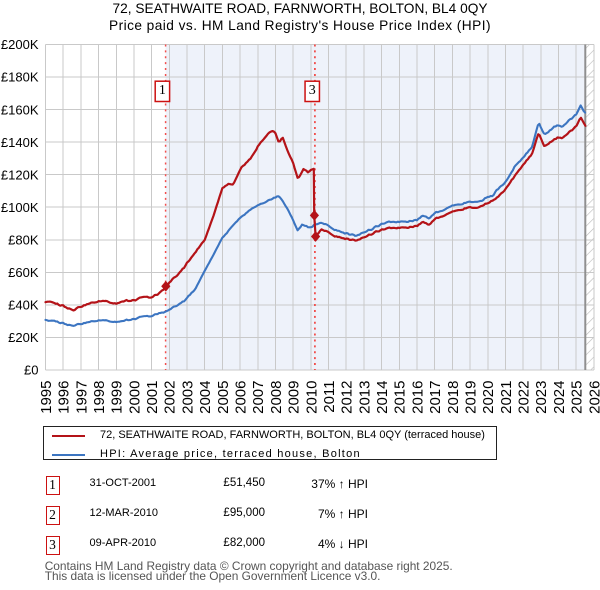 Image resolution: width=600 pixels, height=590 pixels. What do you see at coordinates (417, 397) in the screenshot?
I see `svg-text: 2016` at bounding box center [417, 397].